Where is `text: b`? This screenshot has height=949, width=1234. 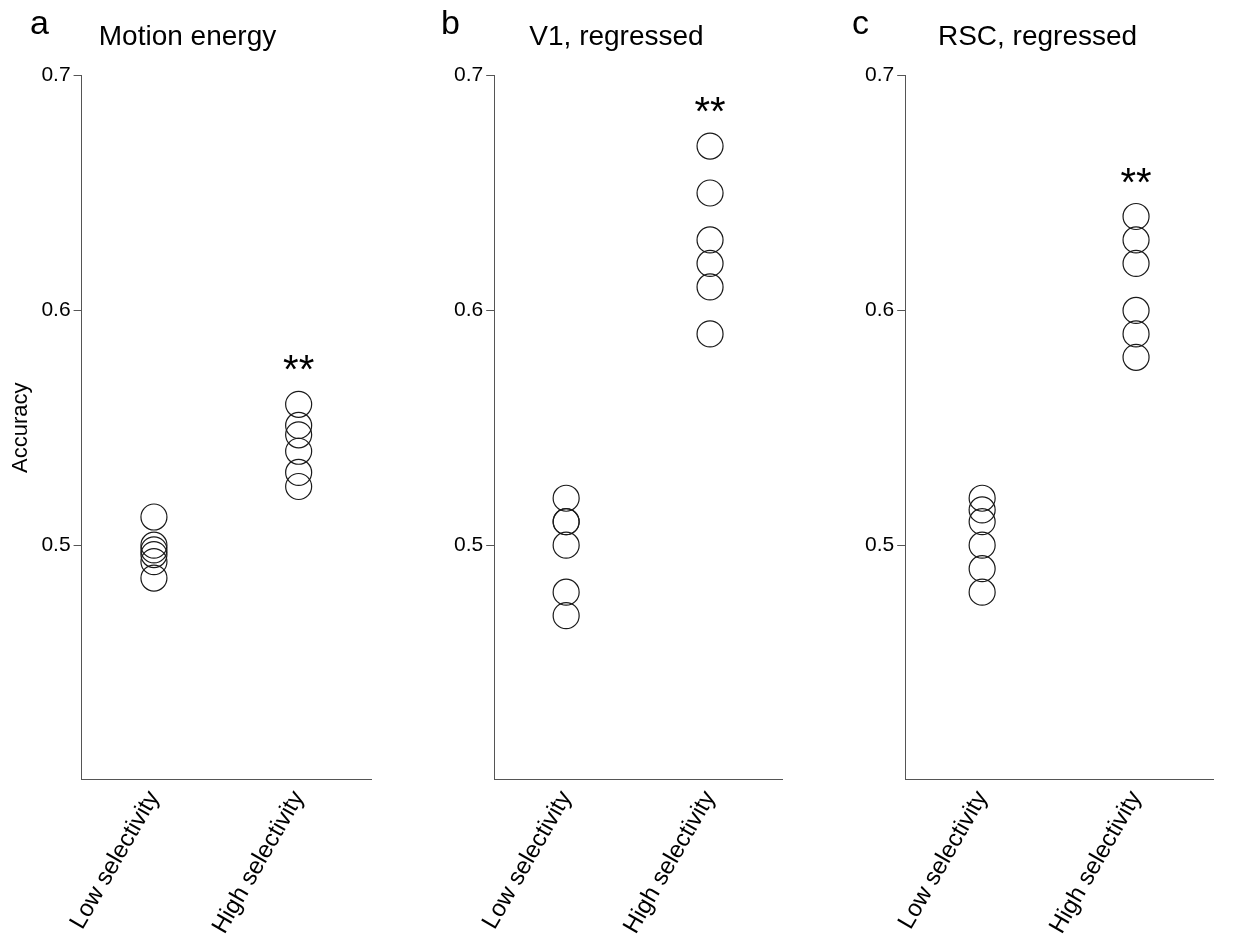
text: b is located at coordinates (450, 22).